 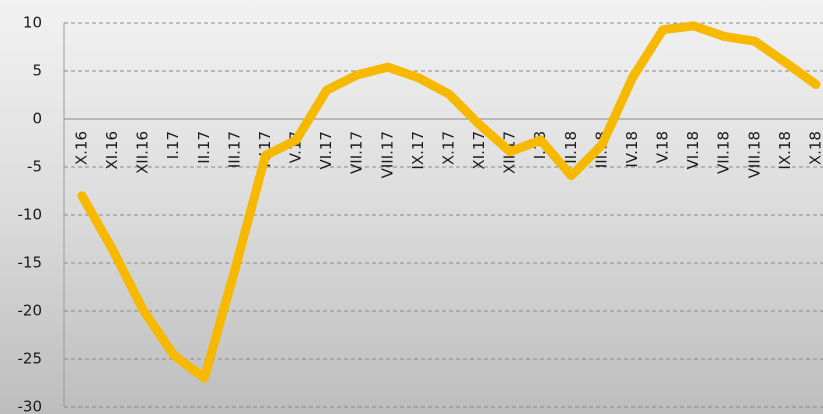 What do you see at coordinates (357, 152) in the screenshot?
I see `x-tick-label: VII.17` at bounding box center [357, 152].